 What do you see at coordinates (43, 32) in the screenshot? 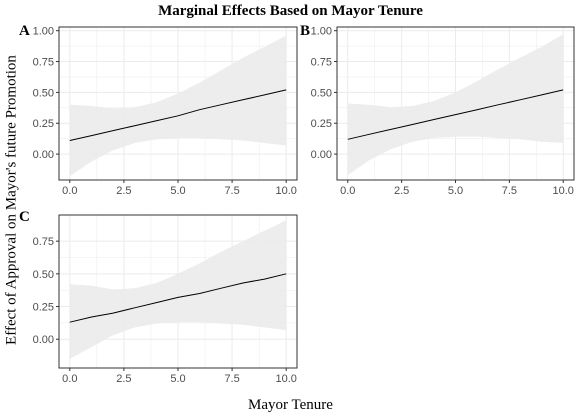
I see `panel-a-y-tick-label: 1.00` at bounding box center [43, 32].